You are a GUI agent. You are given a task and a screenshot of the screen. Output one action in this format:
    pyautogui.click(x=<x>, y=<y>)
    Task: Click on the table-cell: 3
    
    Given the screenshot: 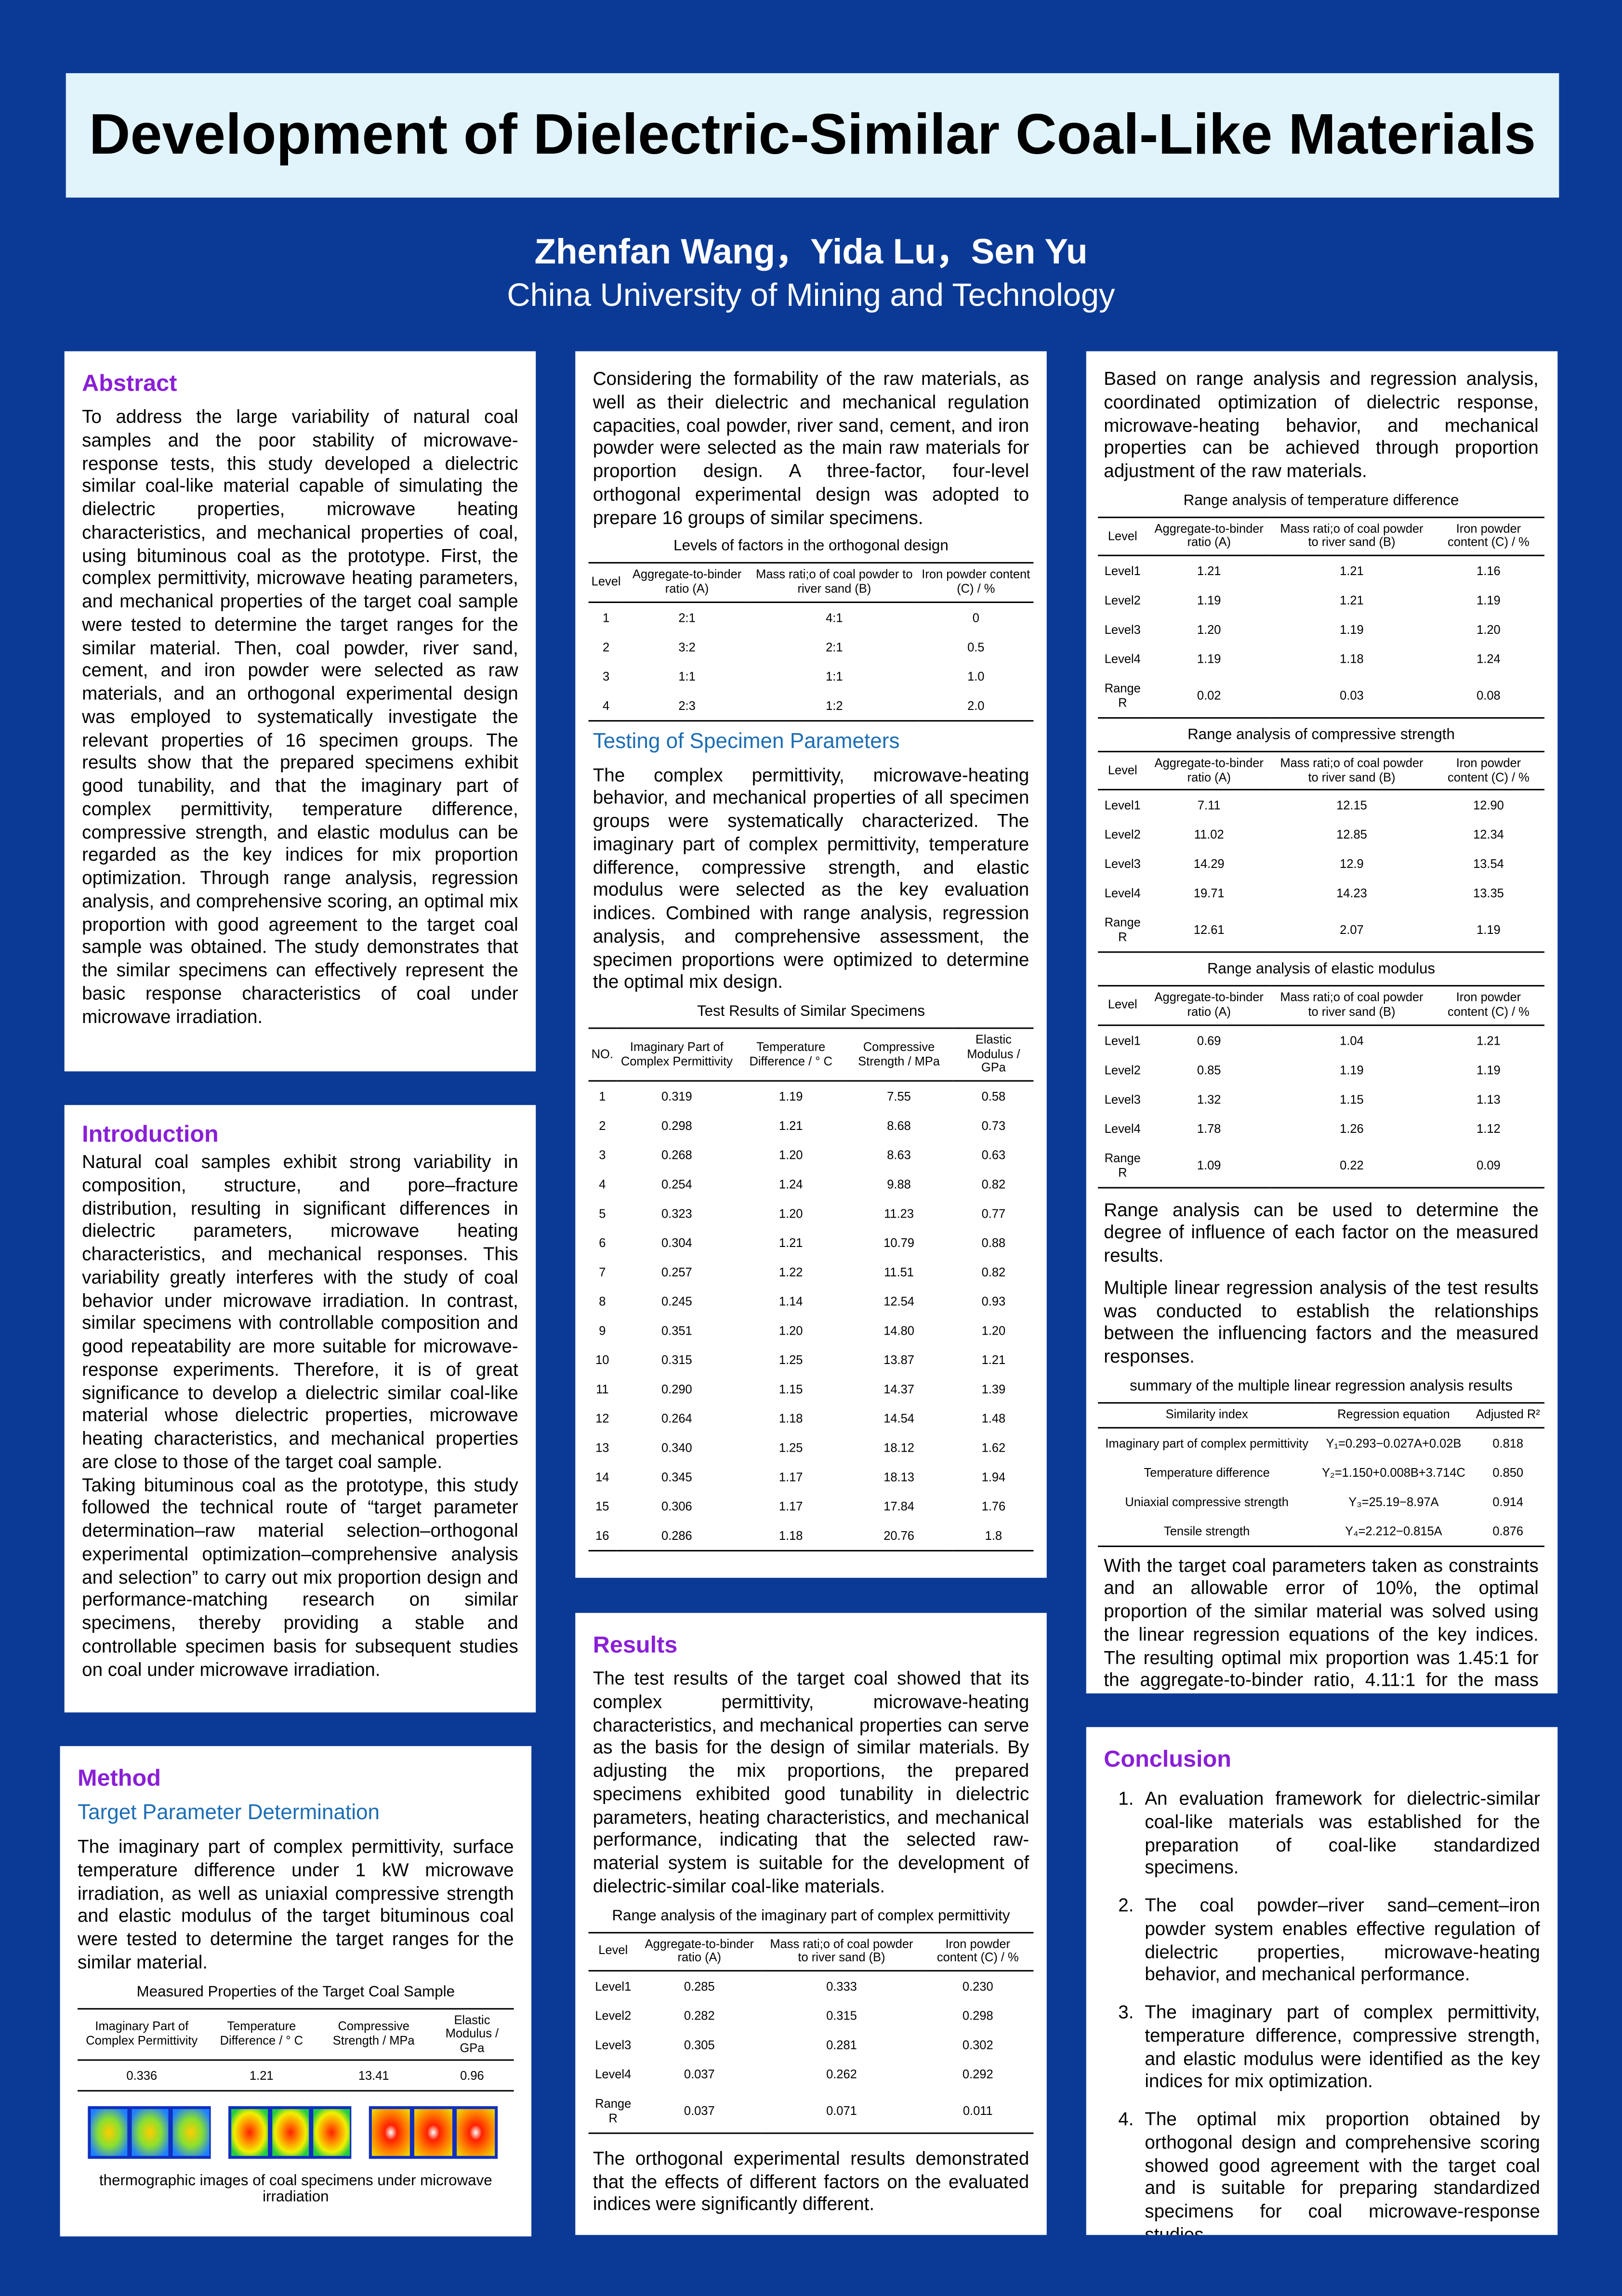 What is the action you would take?
    pyautogui.click(x=606, y=675)
    